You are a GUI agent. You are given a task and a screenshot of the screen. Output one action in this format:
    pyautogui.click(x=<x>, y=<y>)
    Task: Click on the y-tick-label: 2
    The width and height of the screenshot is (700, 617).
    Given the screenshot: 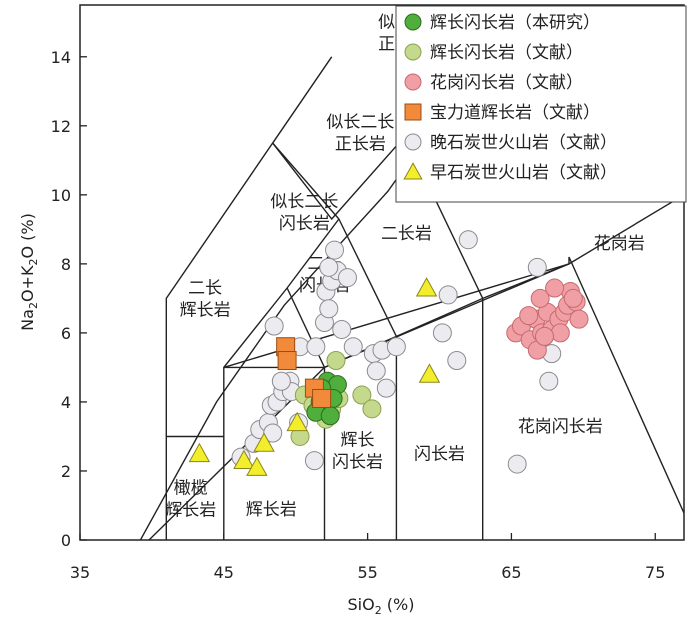 What is the action you would take?
    pyautogui.click(x=66, y=471)
    